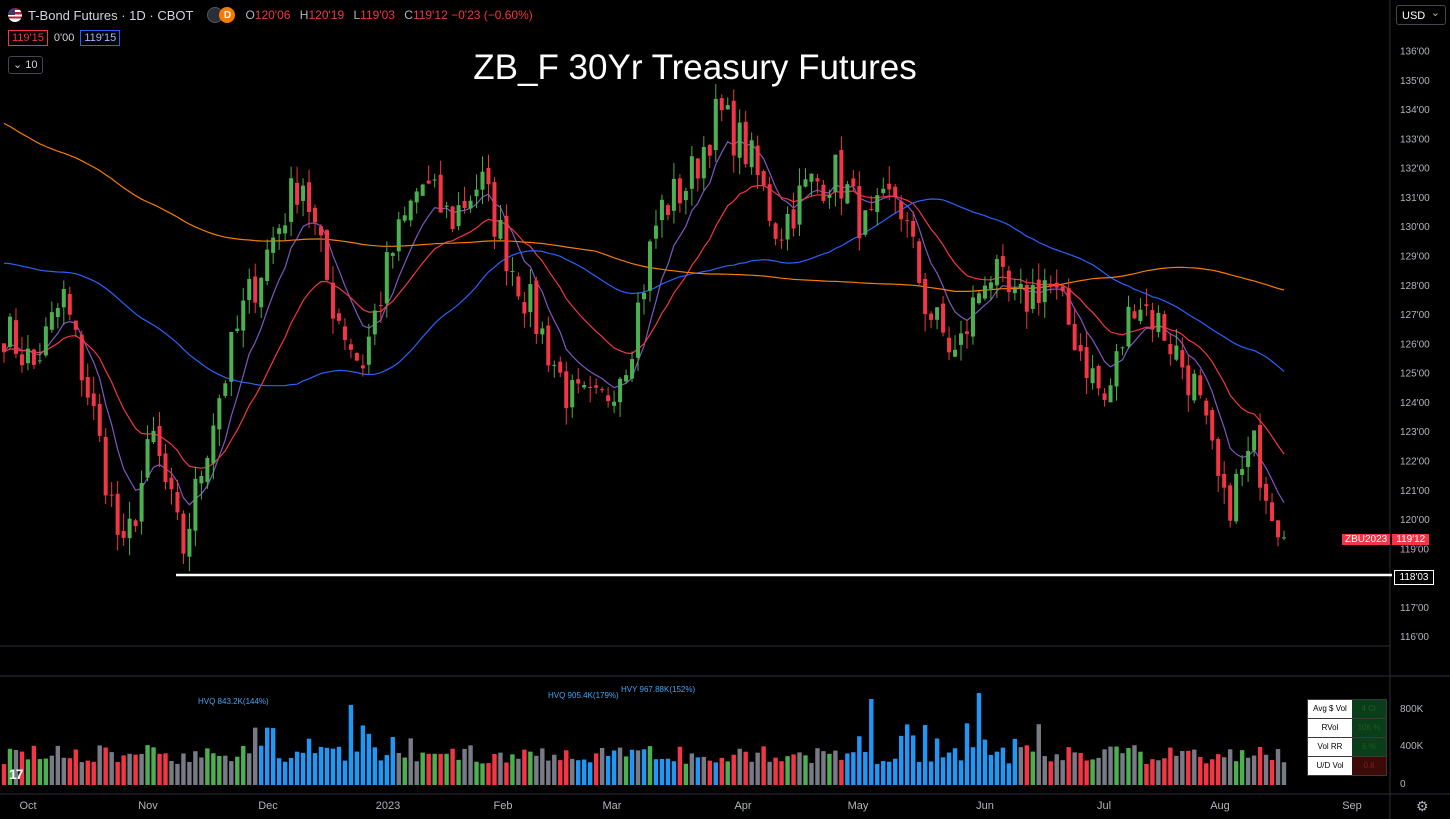 This screenshot has width=1450, height=819. What do you see at coordinates (1415, 198) in the screenshot?
I see `y-tick-label: 131'00` at bounding box center [1415, 198].